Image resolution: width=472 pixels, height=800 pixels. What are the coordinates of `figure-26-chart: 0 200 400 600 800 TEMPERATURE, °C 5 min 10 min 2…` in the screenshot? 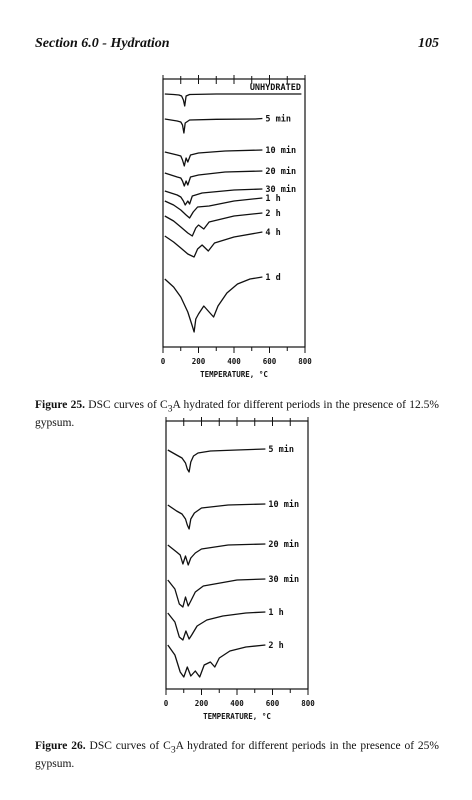 It's located at (243, 570).